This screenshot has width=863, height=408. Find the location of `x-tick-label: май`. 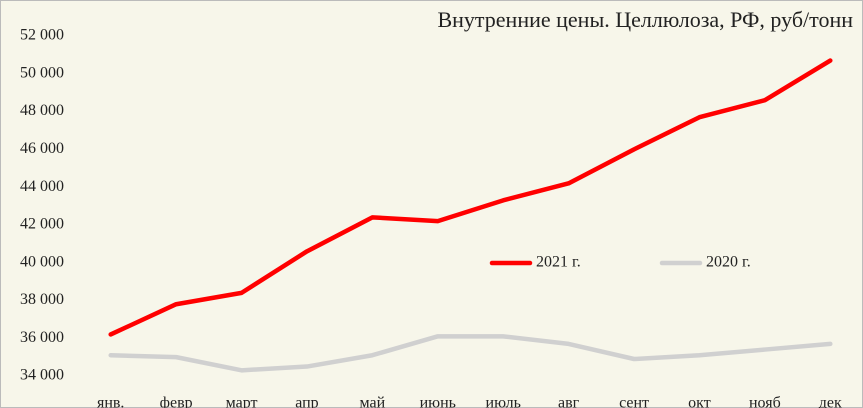

x-tick-label: май is located at coordinates (373, 401).